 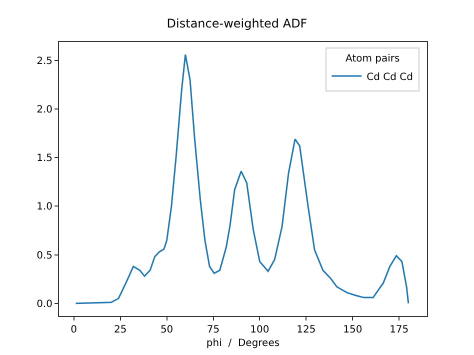 I want to click on x-axis-title: phi / Degrees, so click(x=243, y=343).